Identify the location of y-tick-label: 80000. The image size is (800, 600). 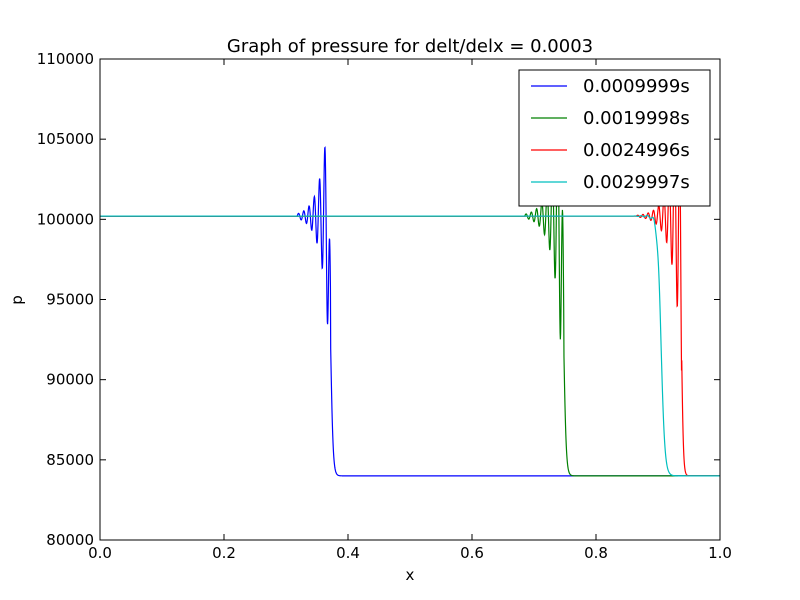
(70, 540).